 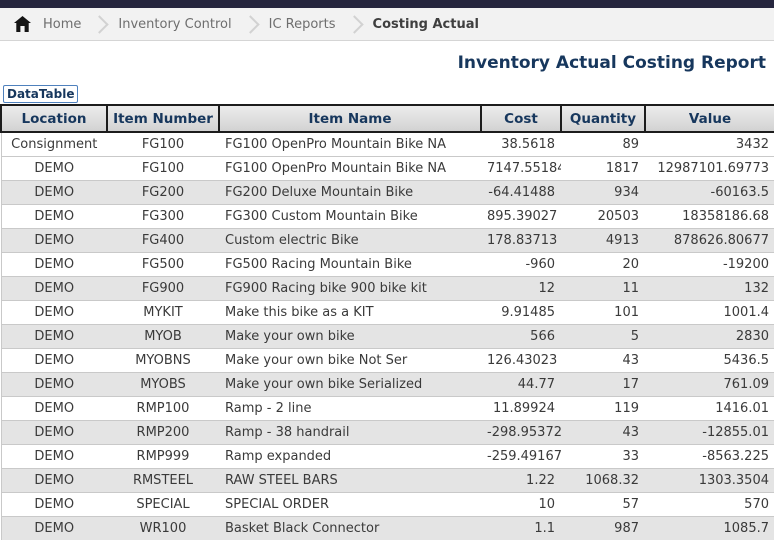 What do you see at coordinates (302, 24) in the screenshot?
I see `breadcrumb-item-ic-reports: IC Reports` at bounding box center [302, 24].